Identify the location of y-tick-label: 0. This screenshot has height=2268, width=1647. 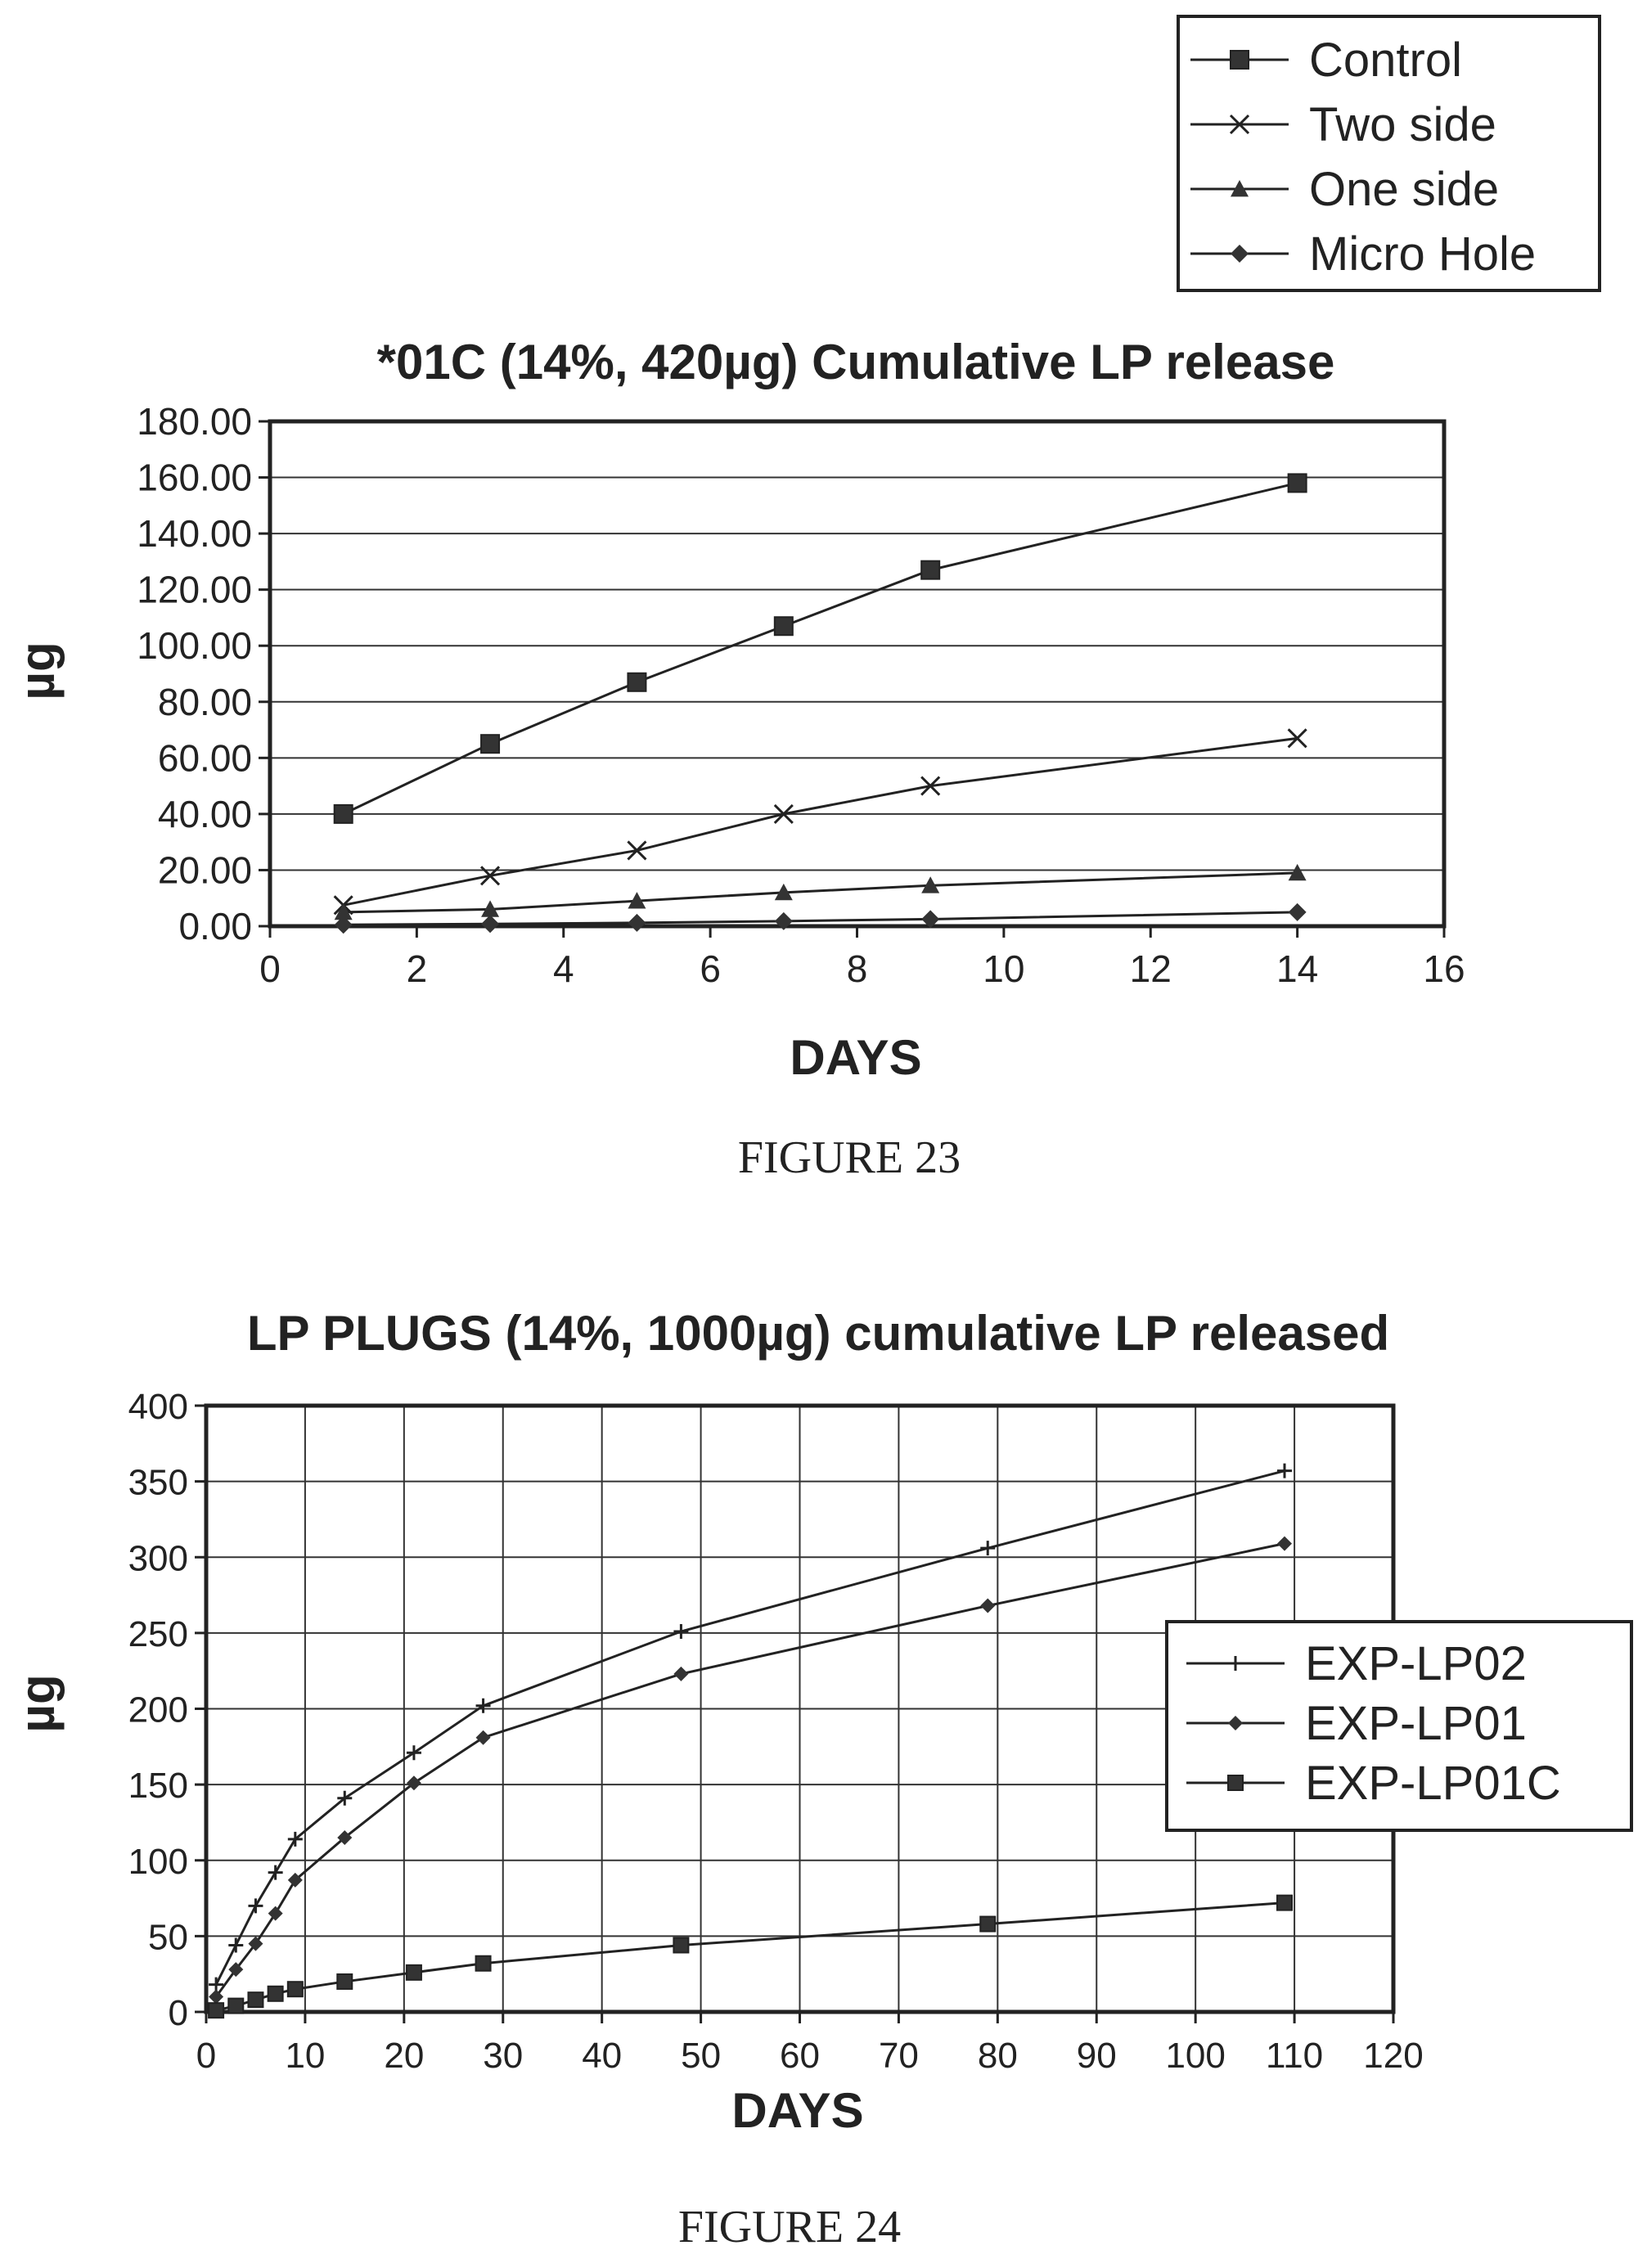
(179, 2013).